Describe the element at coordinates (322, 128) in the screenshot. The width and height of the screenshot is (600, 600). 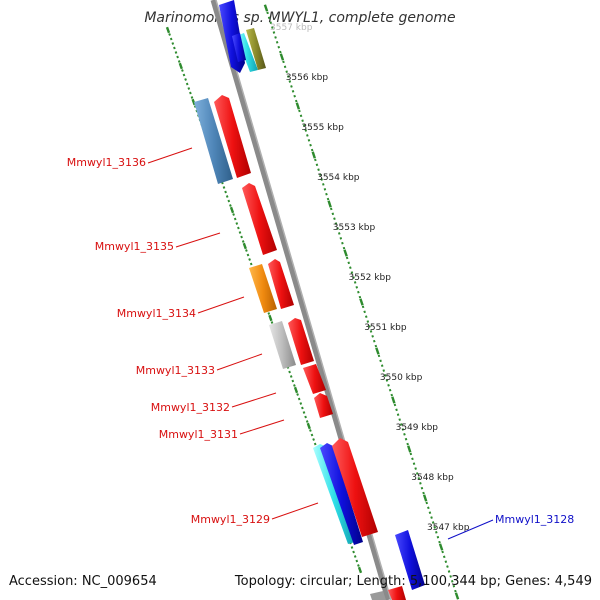
I see `kbp-tick-label: 3555 kbp` at that location.